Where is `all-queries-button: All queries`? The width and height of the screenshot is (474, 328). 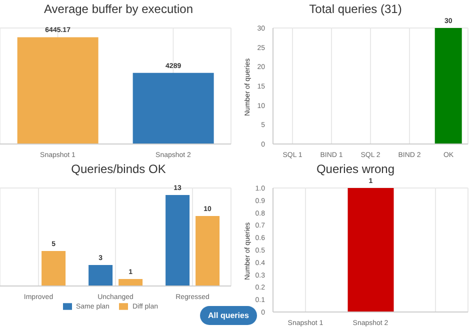 all-queries-button: All queries is located at coordinates (228, 315).